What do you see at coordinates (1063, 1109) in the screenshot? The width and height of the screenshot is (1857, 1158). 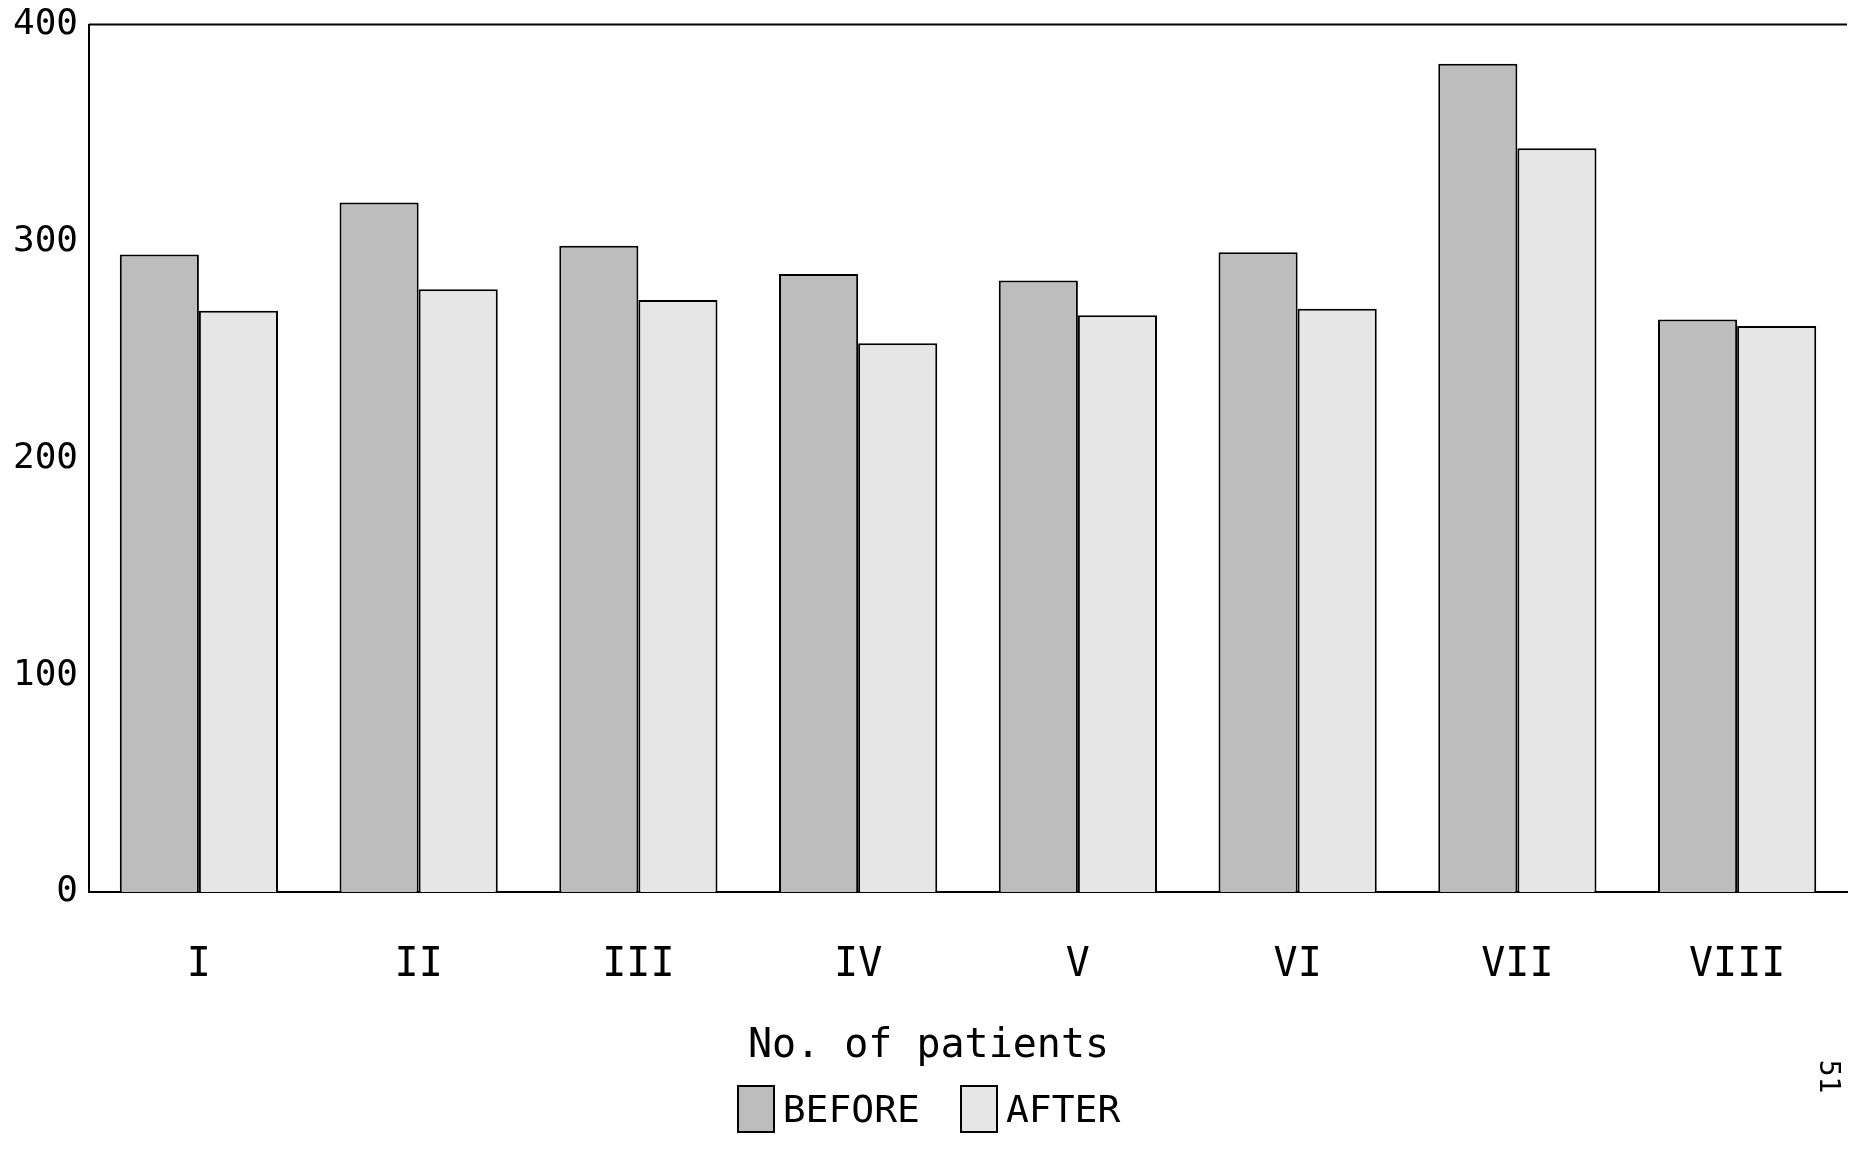 I see `legend-label: AFTER` at bounding box center [1063, 1109].